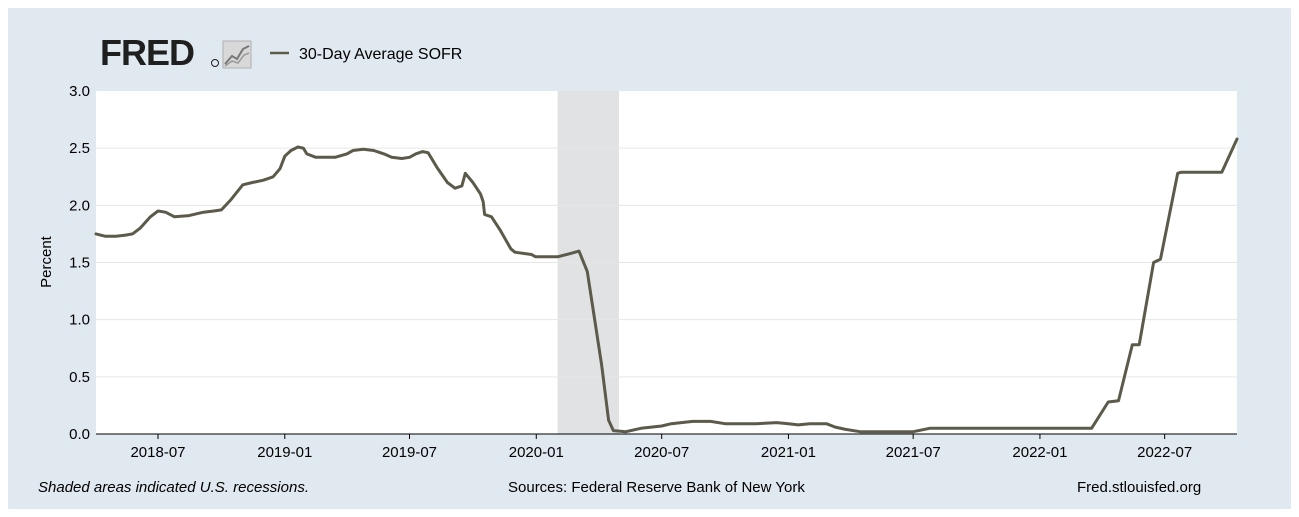  Describe the element at coordinates (79, 91) in the screenshot. I see `y-tick-label: 3.0` at that location.